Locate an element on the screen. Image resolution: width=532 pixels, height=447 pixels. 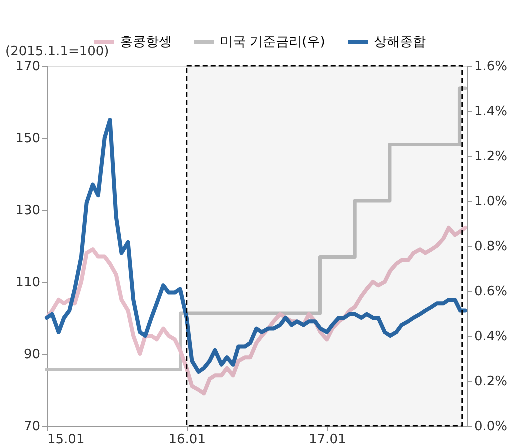
y2-tick-label: 0.6% is located at coordinates (491, 292).